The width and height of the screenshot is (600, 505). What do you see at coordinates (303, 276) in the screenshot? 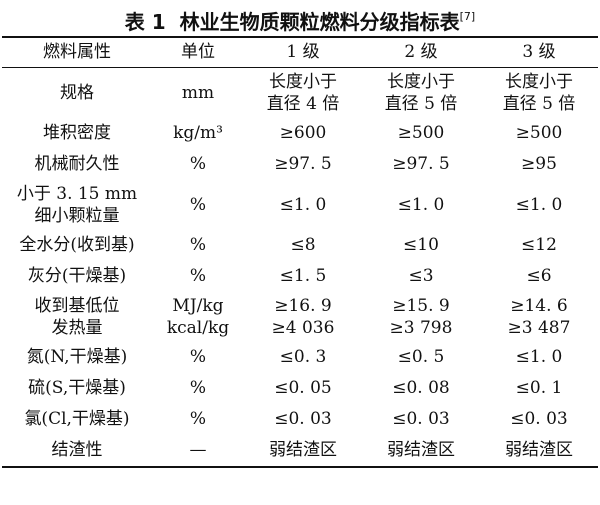
I see `grade-1-cell: ≤1. 5` at bounding box center [303, 276].